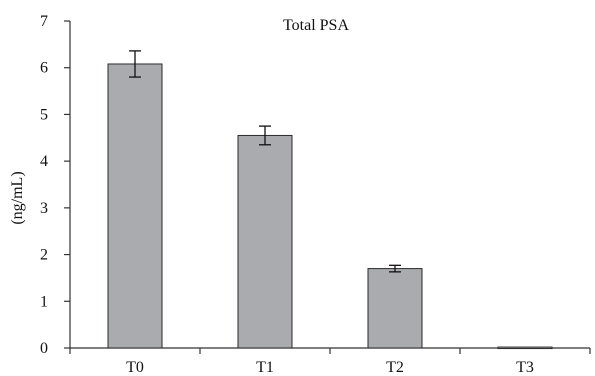  Describe the element at coordinates (135, 206) in the screenshot. I see `bar-t0` at that location.